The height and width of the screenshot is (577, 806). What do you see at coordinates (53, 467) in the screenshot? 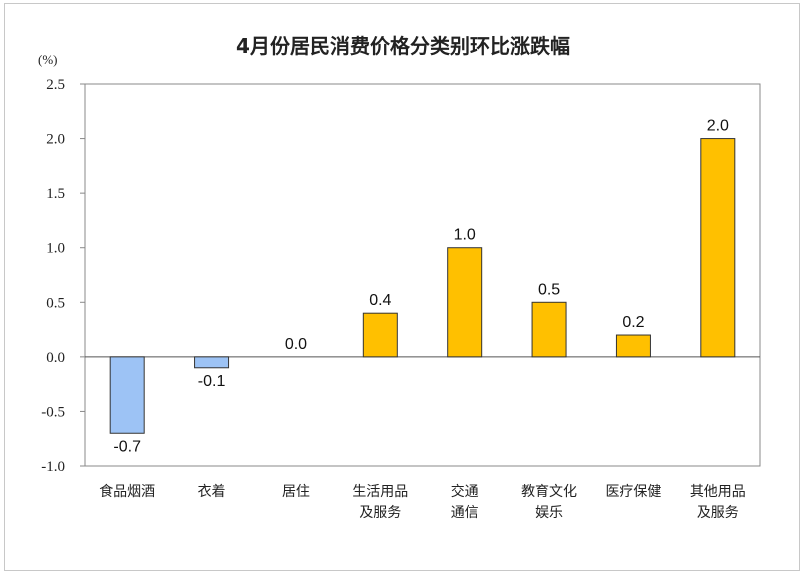
I see `y-tick-label: -1.0` at bounding box center [53, 467].